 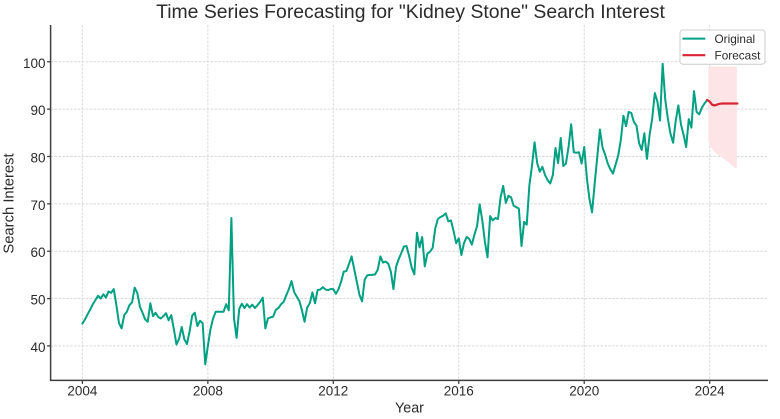 I want to click on svg-text: Forecast, so click(x=738, y=56).